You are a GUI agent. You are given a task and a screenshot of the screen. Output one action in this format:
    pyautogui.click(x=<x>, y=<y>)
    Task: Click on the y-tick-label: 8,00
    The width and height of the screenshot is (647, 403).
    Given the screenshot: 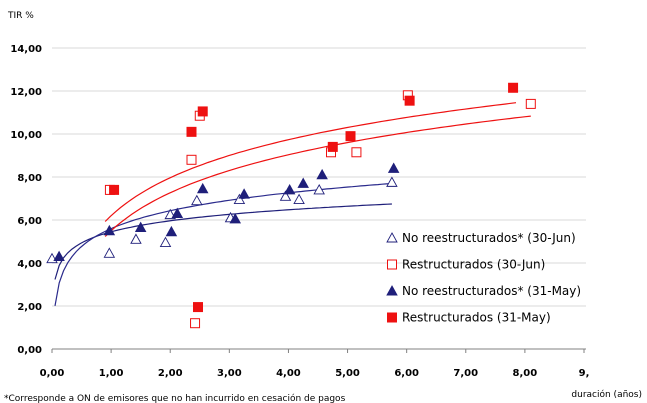 What is the action you would take?
    pyautogui.click(x=29, y=178)
    